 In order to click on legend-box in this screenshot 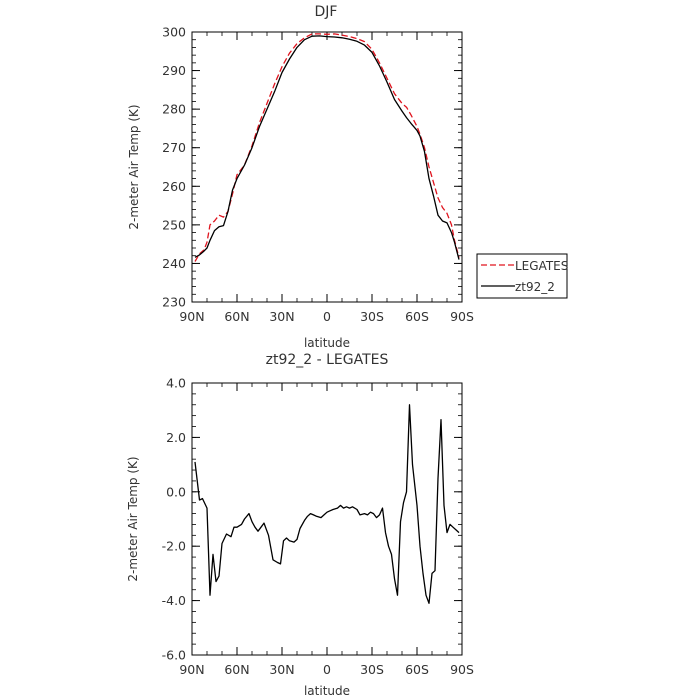, I will do `click(522, 276)`.